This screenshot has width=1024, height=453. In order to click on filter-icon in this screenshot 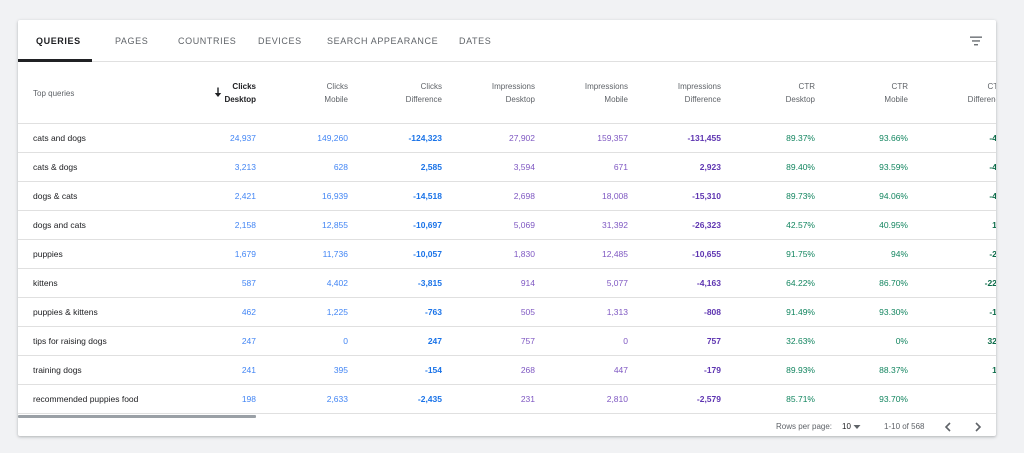, I will do `click(976, 41)`.